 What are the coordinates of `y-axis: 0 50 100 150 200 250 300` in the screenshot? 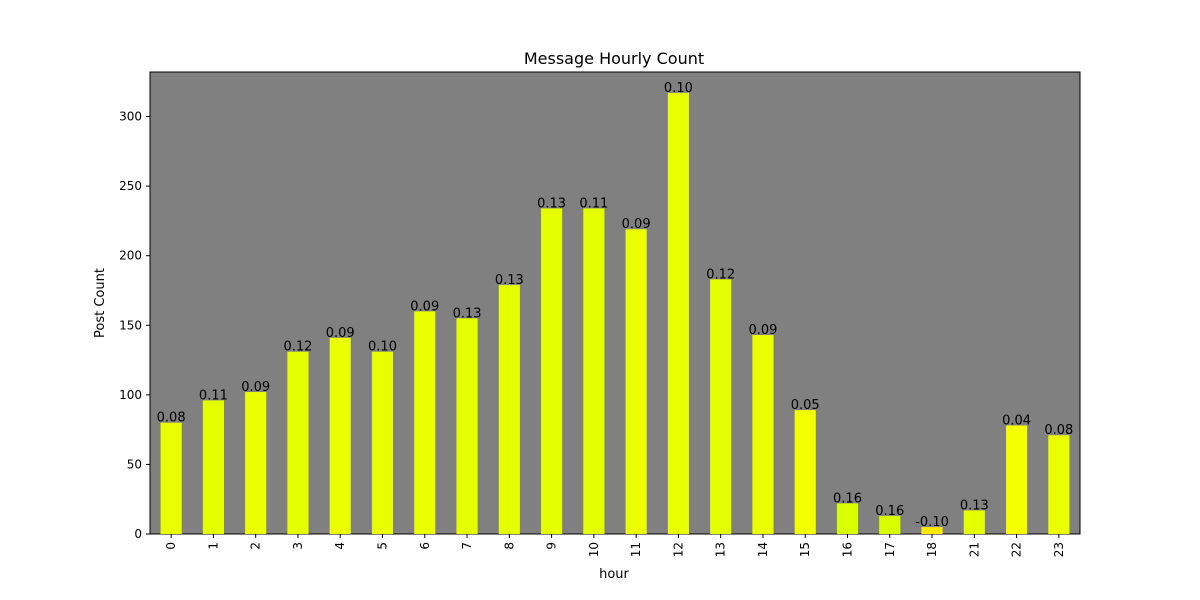 It's located at (134, 325).